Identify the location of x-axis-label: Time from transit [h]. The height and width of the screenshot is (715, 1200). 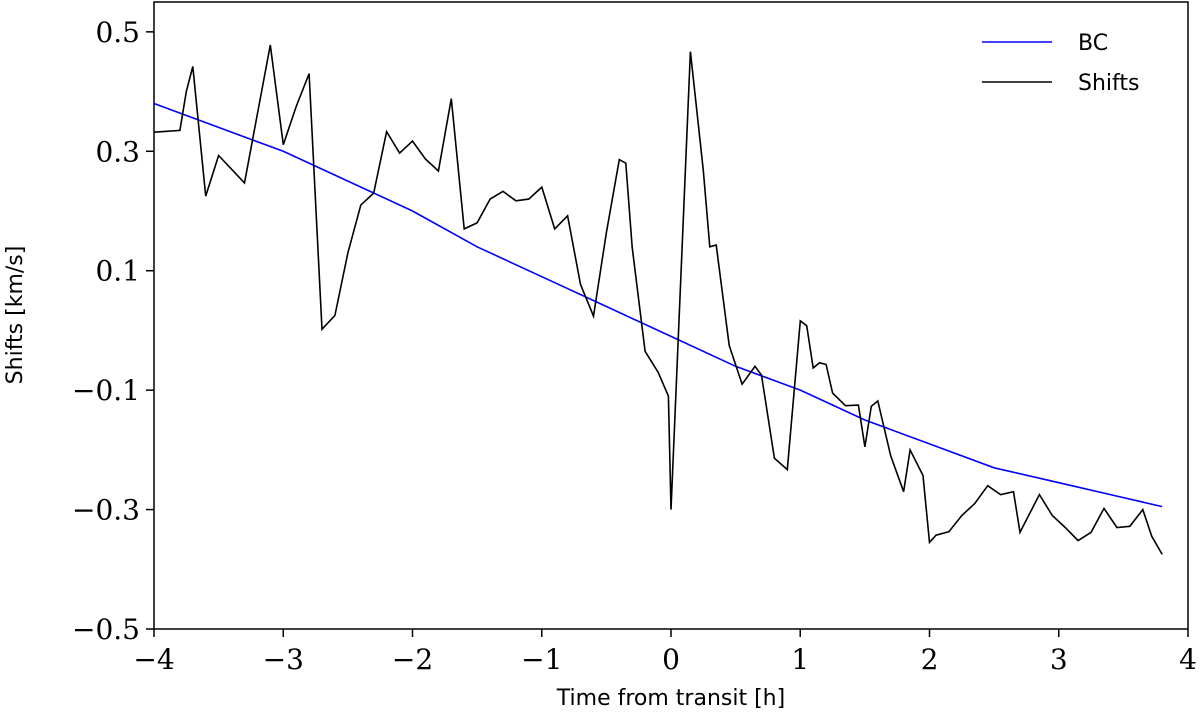
(670, 698).